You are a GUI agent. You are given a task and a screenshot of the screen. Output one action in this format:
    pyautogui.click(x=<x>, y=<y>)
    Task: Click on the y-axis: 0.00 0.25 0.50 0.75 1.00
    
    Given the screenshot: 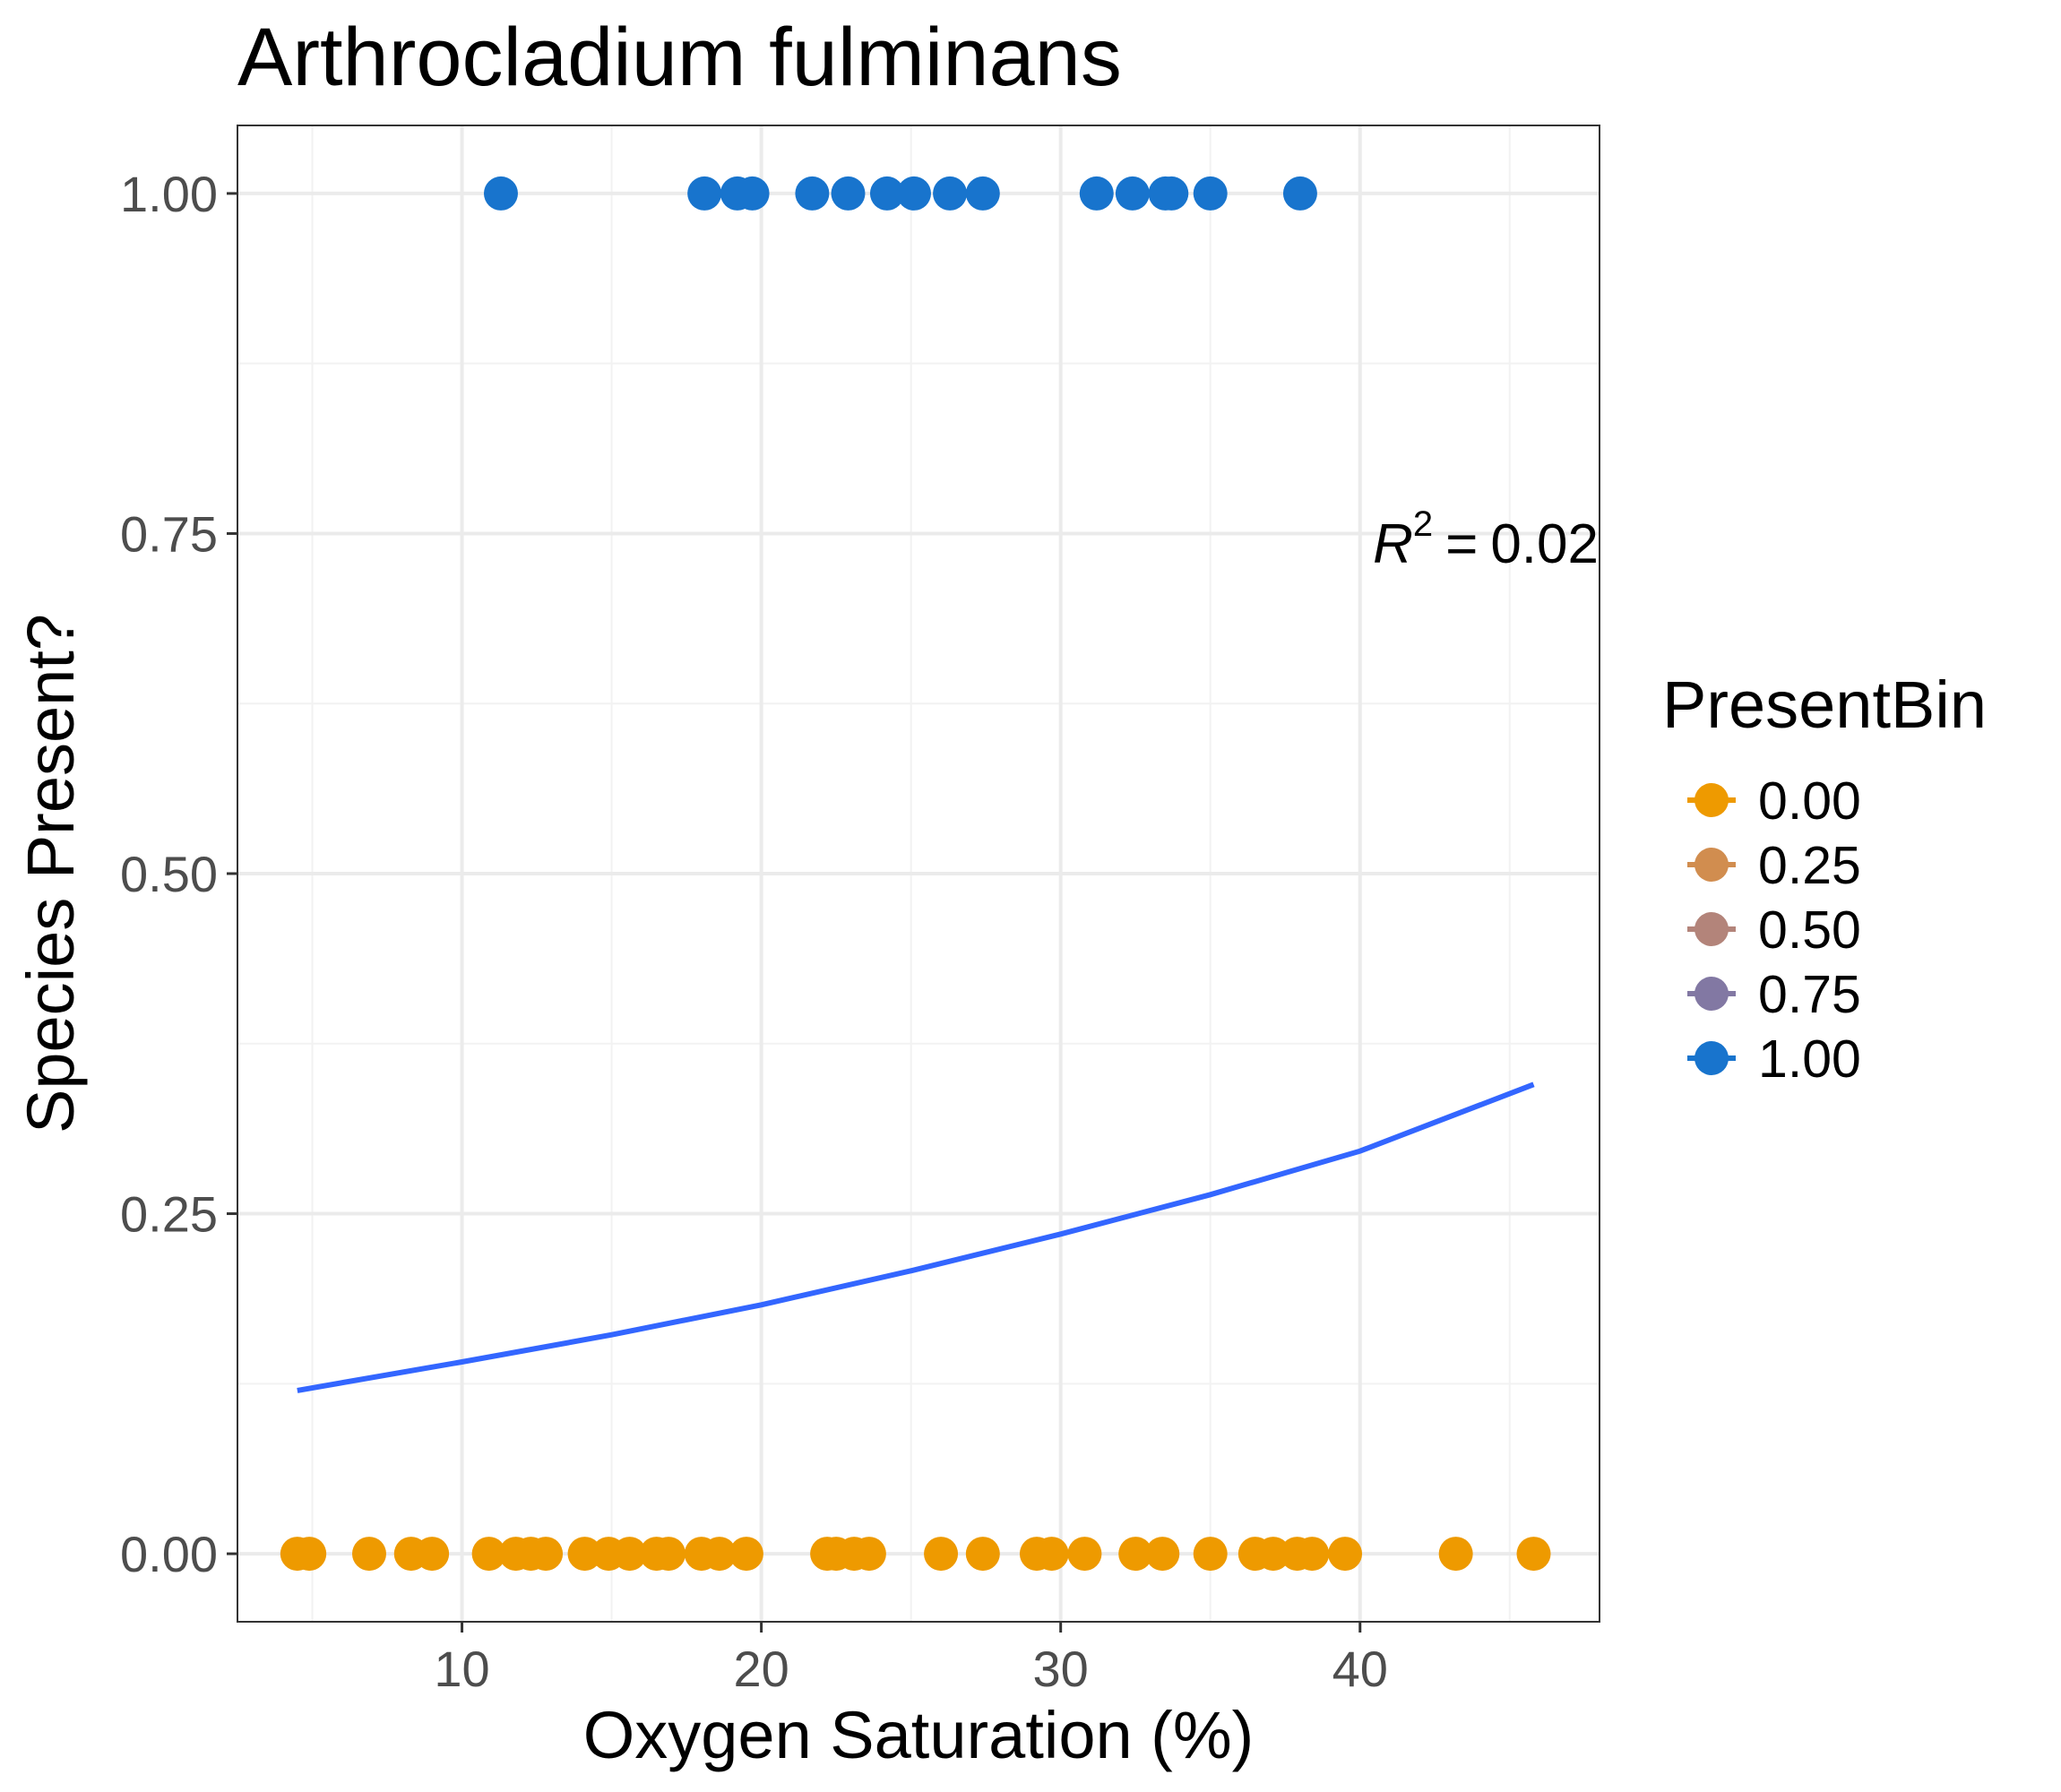 What is the action you would take?
    pyautogui.click(x=178, y=874)
    